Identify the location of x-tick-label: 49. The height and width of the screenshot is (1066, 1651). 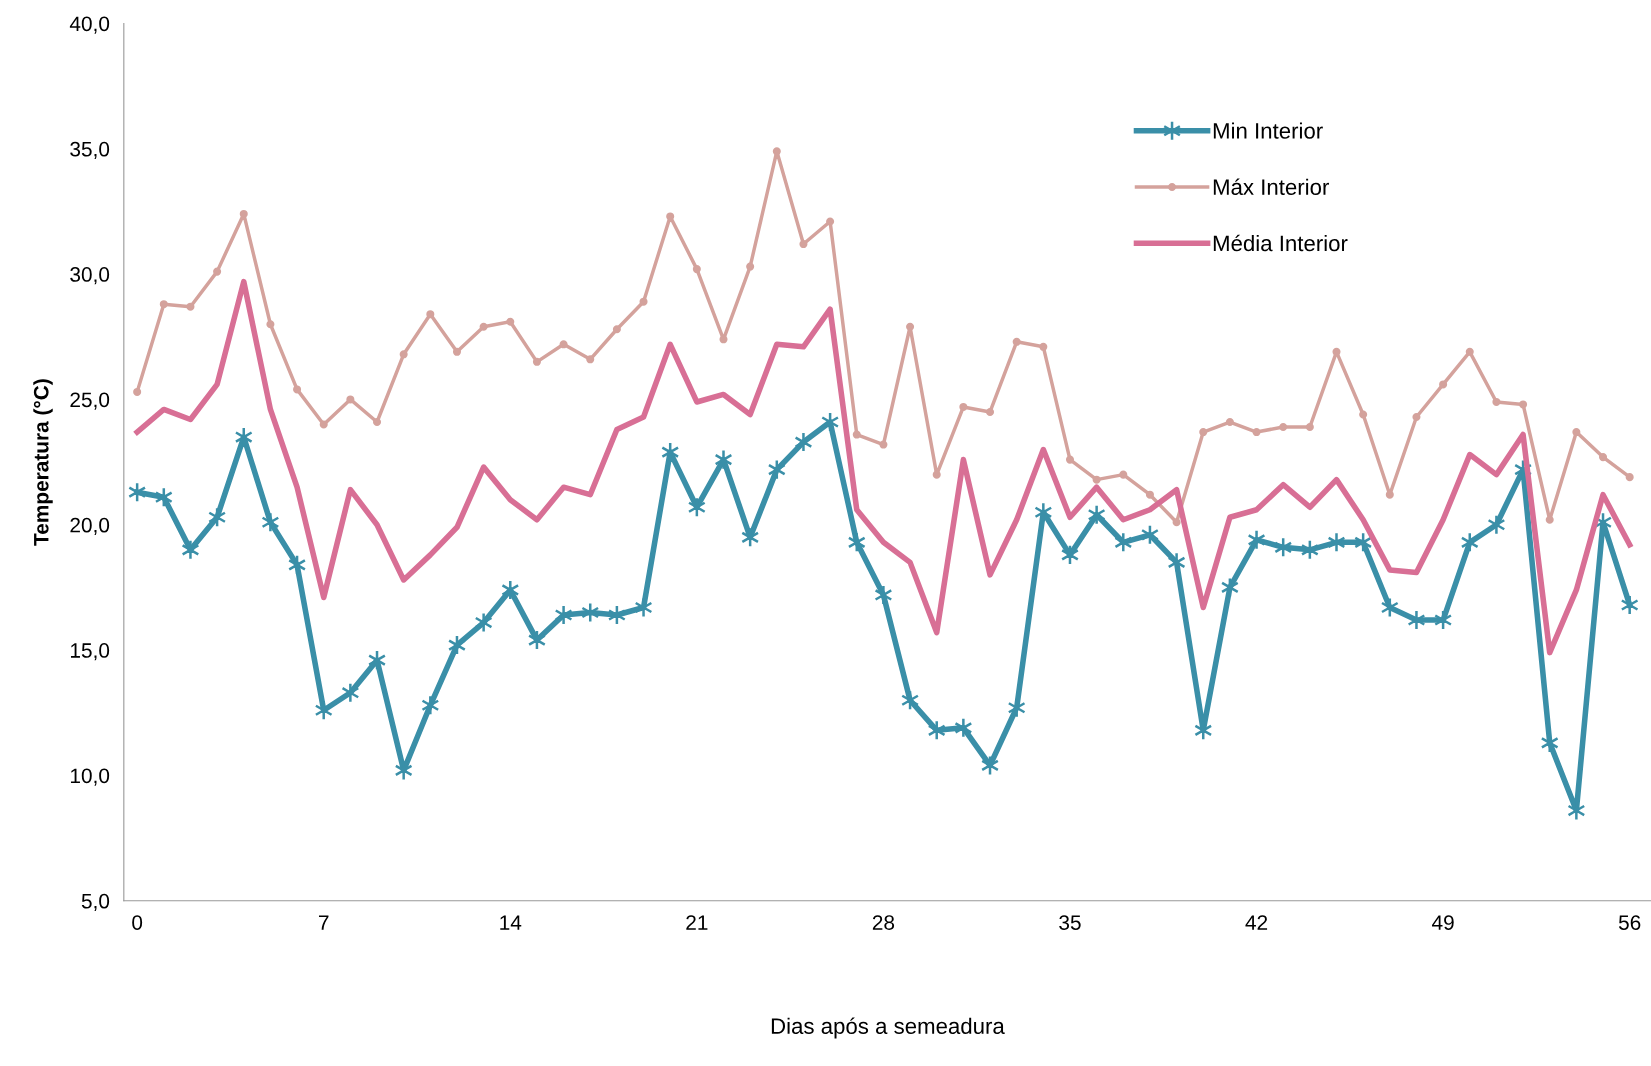
(1443, 922).